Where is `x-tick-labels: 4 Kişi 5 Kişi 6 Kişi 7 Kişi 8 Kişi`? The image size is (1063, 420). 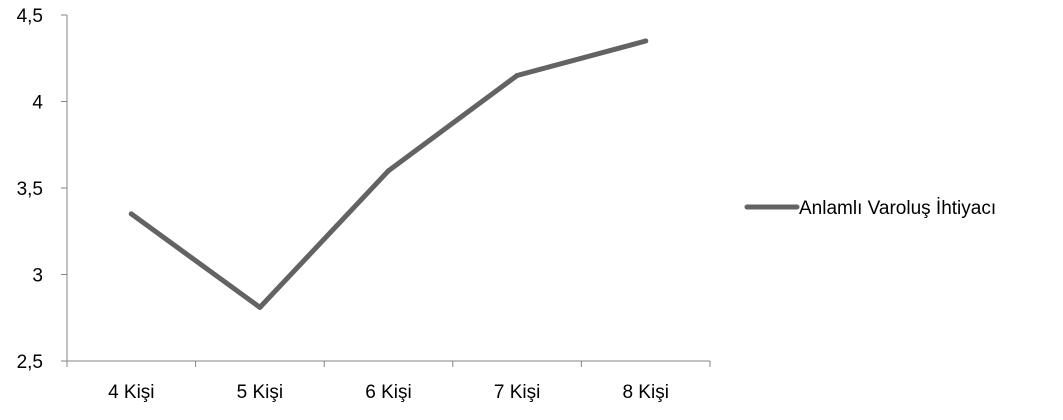
x-tick-labels: 4 Kişi 5 Kişi 6 Kişi 7 Kişi 8 Kişi is located at coordinates (388, 392).